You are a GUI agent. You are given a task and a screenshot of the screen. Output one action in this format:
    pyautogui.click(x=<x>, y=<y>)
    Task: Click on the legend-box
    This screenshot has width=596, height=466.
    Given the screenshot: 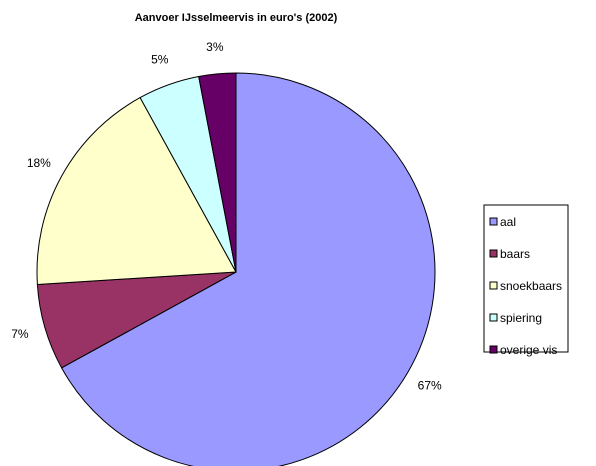 What is the action you would take?
    pyautogui.click(x=526, y=278)
    